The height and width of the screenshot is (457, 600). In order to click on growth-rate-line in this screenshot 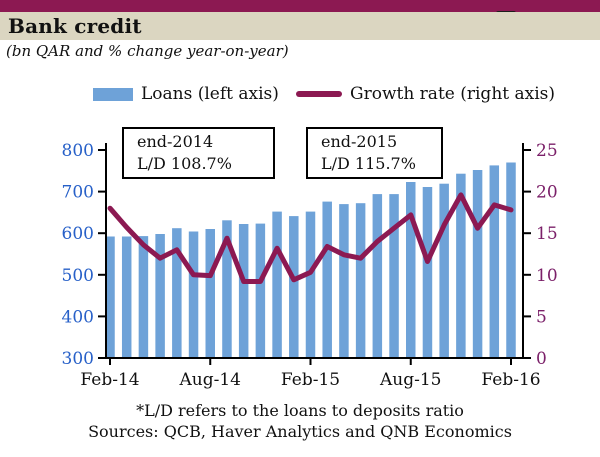, I will do `click(310, 238)`.